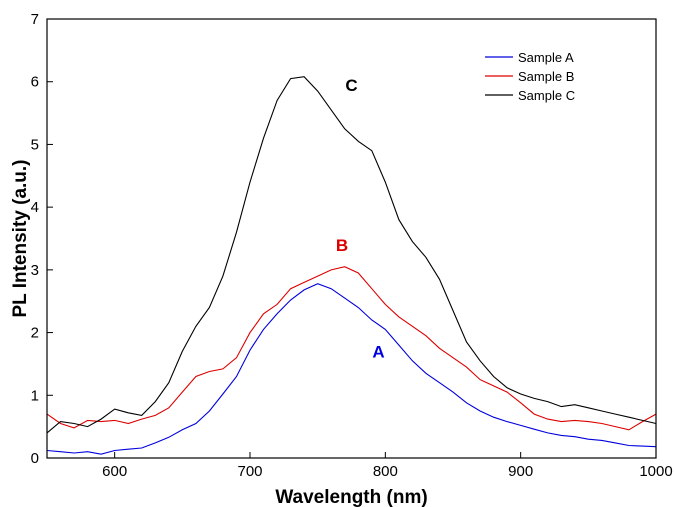 The image size is (674, 507). I want to click on y-tick-label: 3, so click(35, 270).